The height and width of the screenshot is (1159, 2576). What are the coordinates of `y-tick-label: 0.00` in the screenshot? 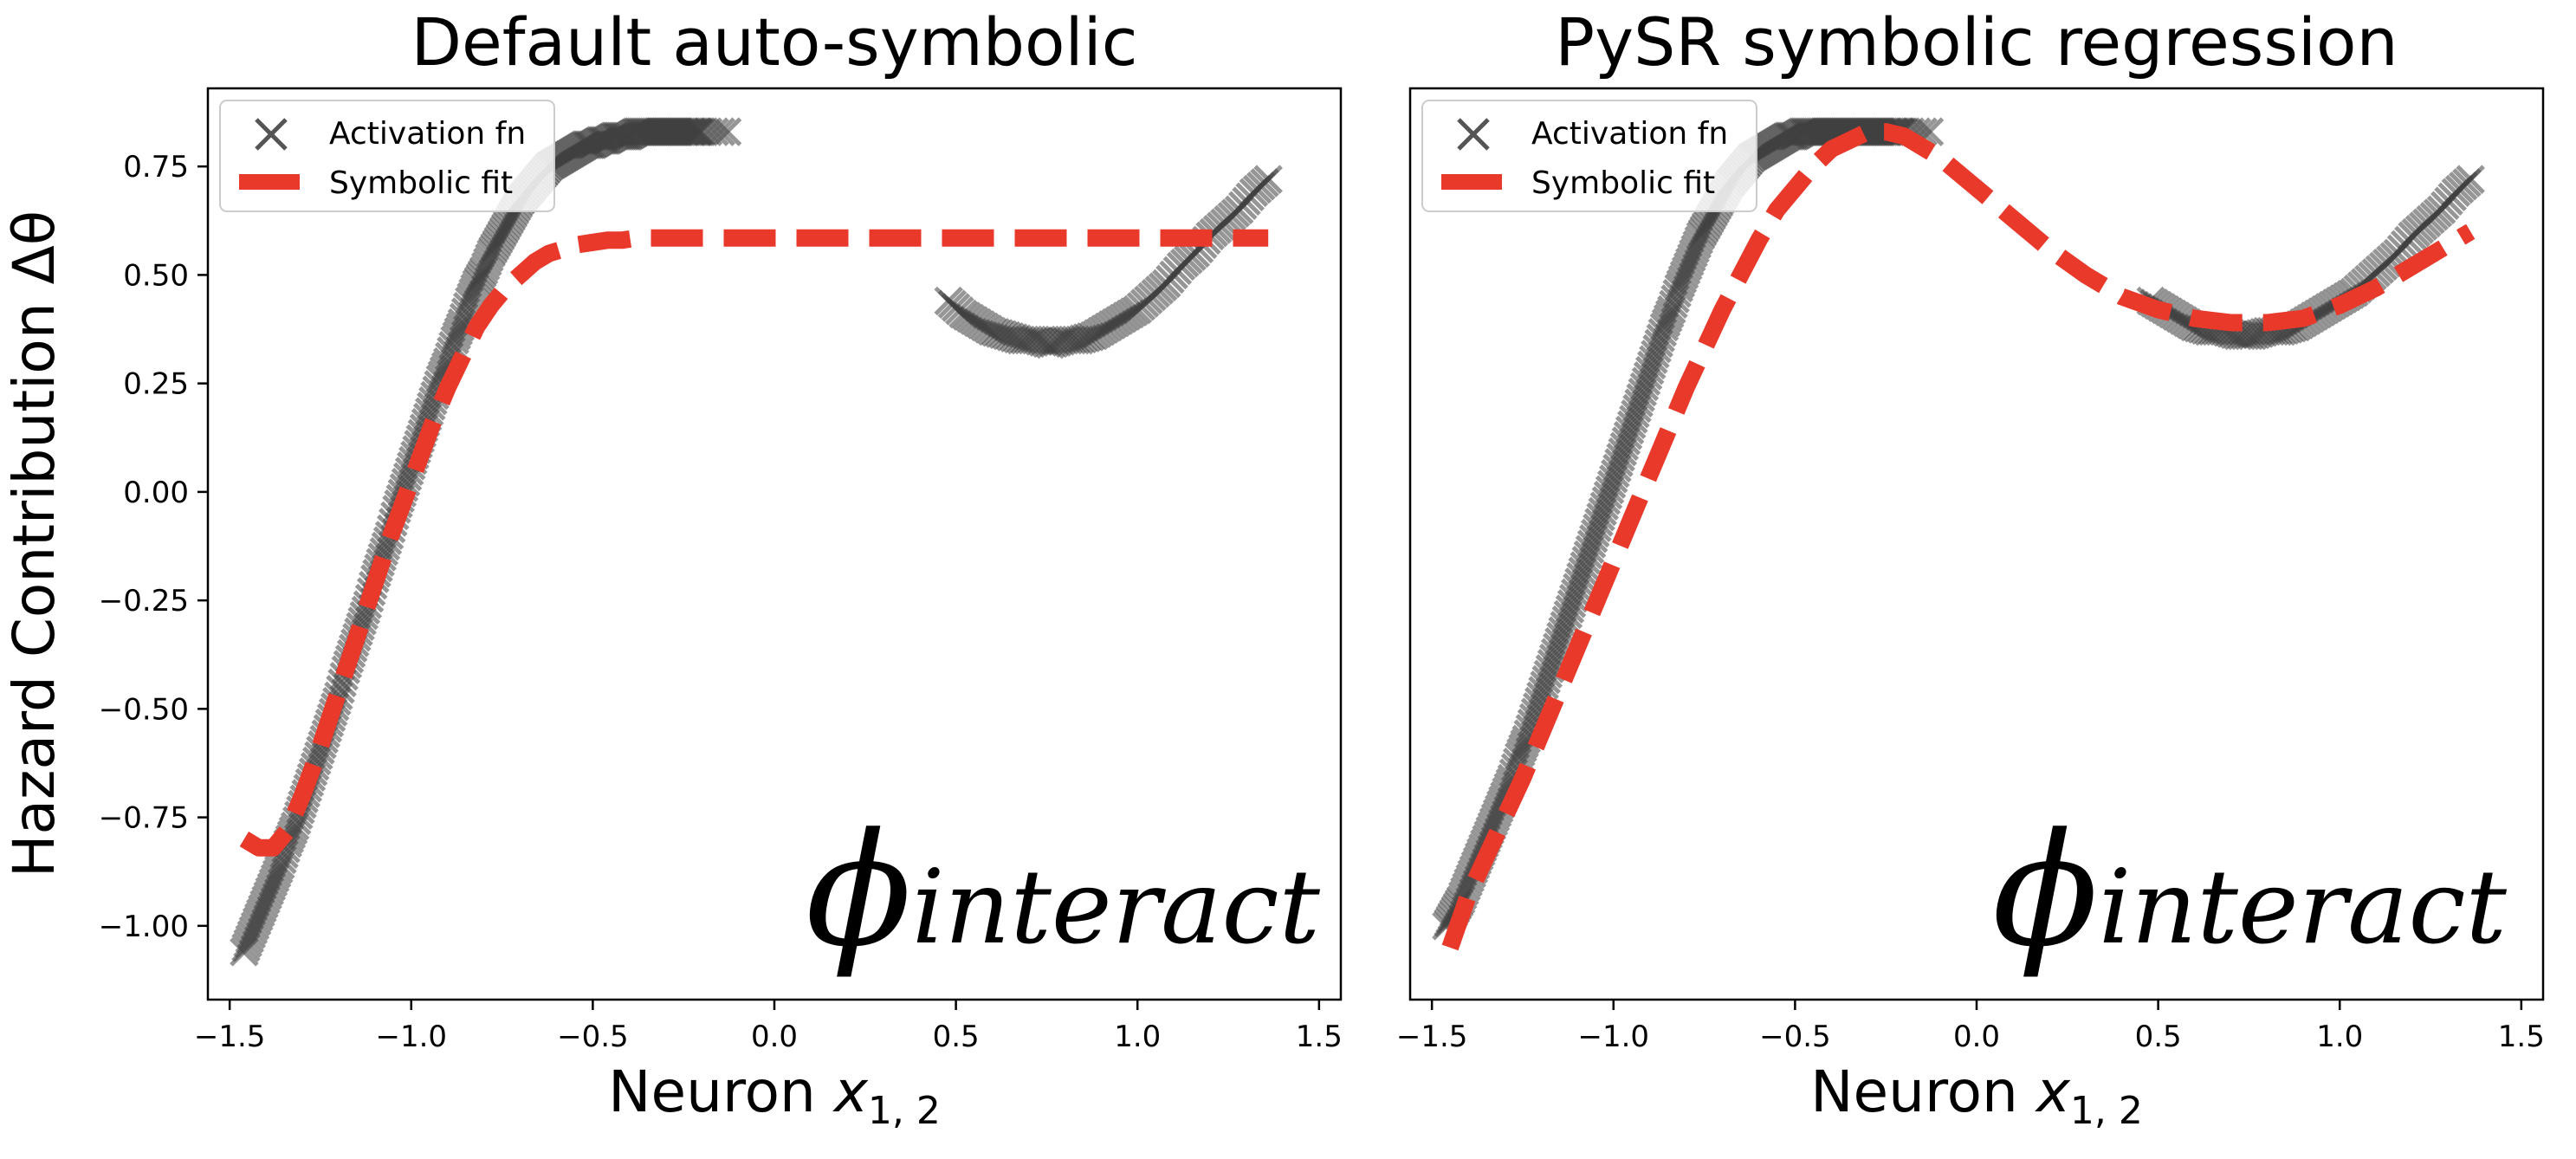 It's located at (156, 493).